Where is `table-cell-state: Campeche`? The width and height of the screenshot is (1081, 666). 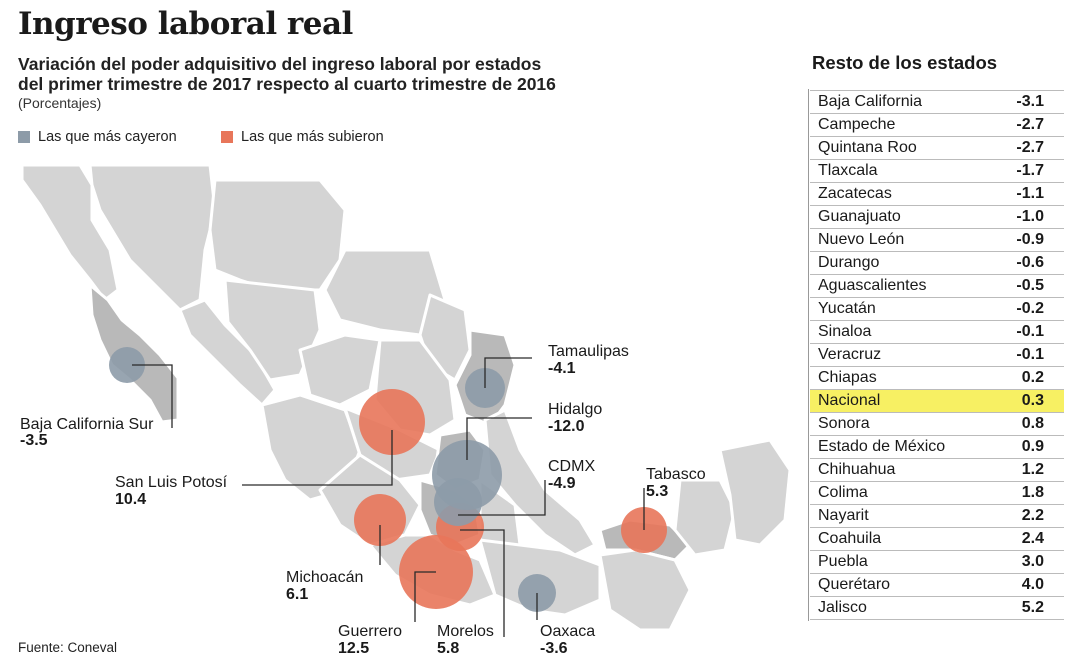
table-cell-state: Campeche is located at coordinates (904, 125).